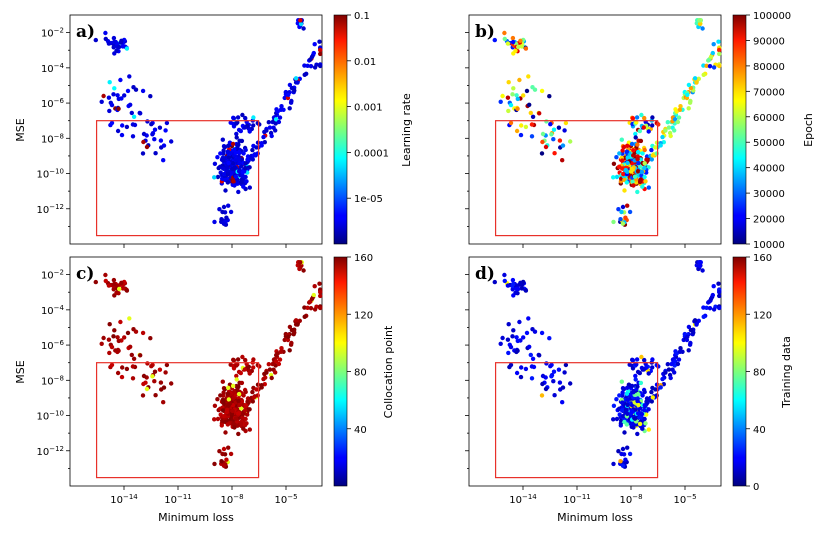 This screenshot has width=826, height=541. I want to click on plot-area-c, so click(196, 371).